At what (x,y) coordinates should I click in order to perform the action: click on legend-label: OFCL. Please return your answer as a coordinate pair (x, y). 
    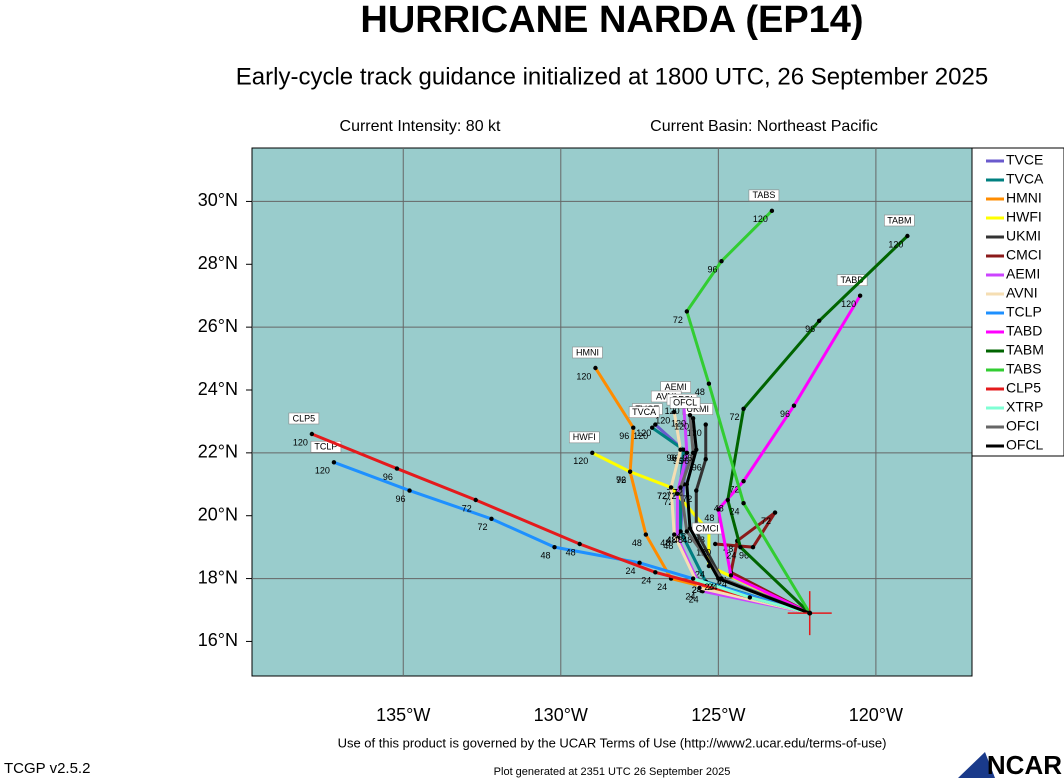
    Looking at the image, I should click on (1025, 445).